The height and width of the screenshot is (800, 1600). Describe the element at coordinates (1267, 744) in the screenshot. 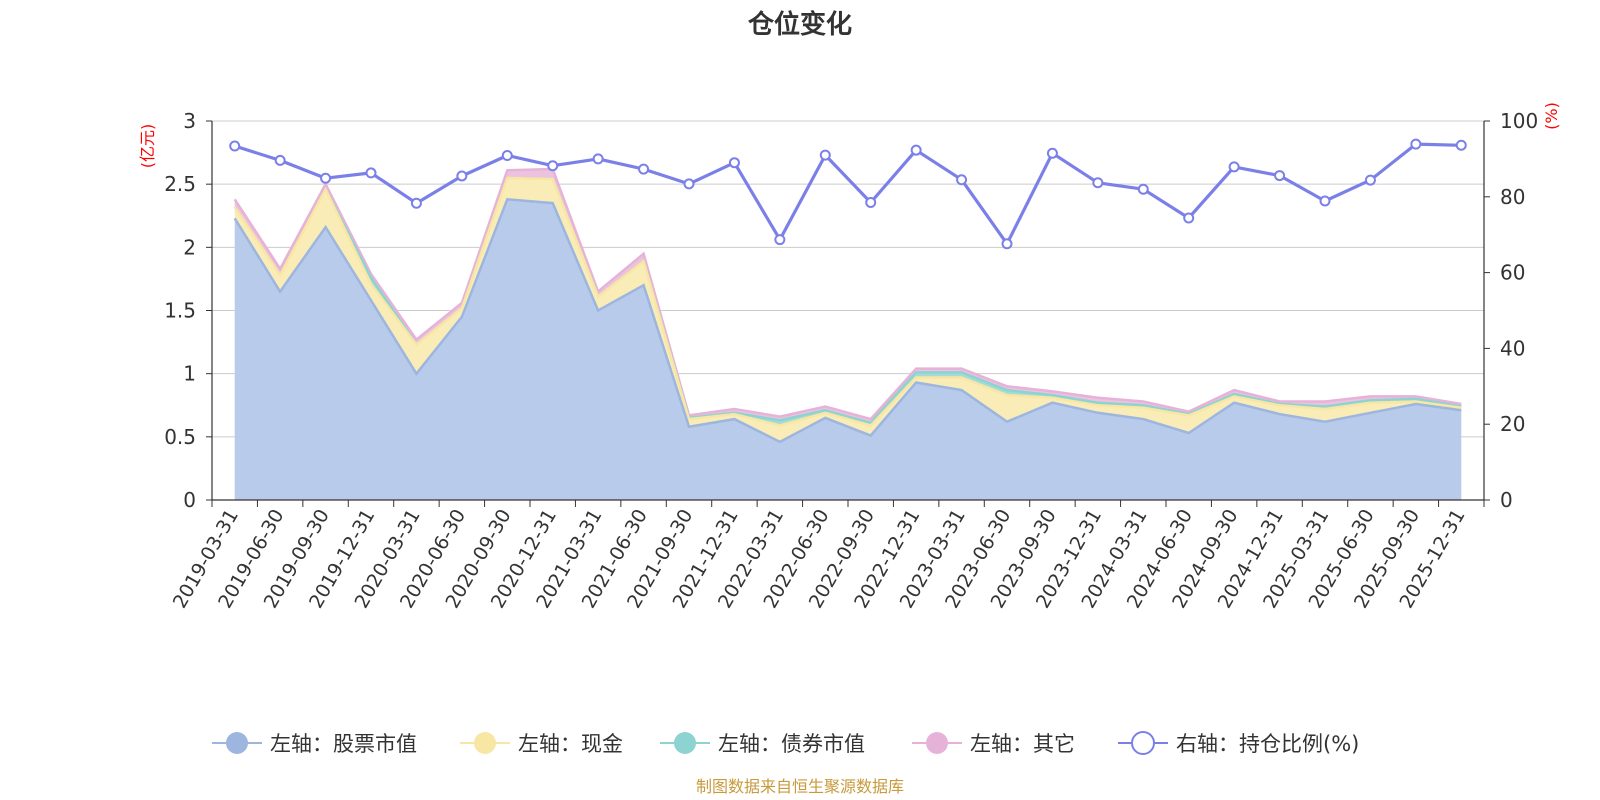

I see `legend-item-label: 右轴：持仓比例(%)` at that location.